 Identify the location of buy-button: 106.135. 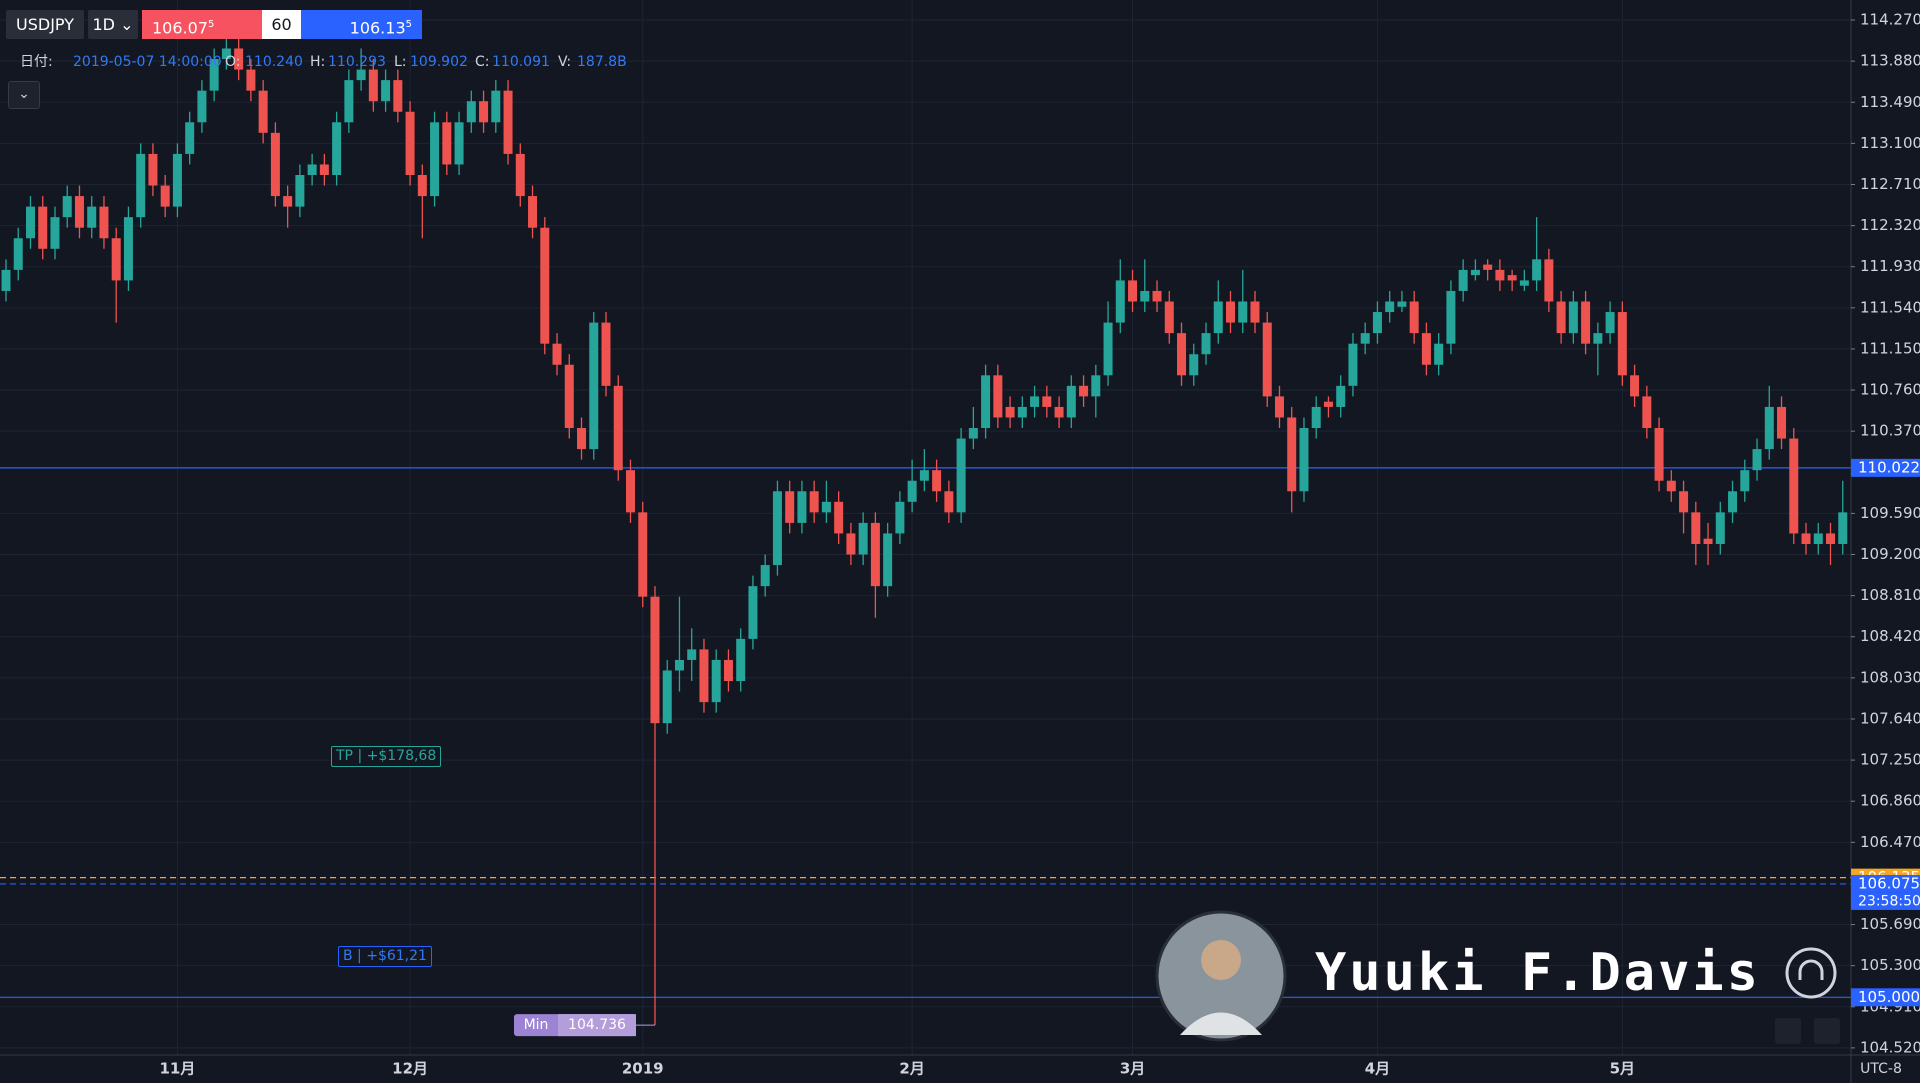
(361, 24).